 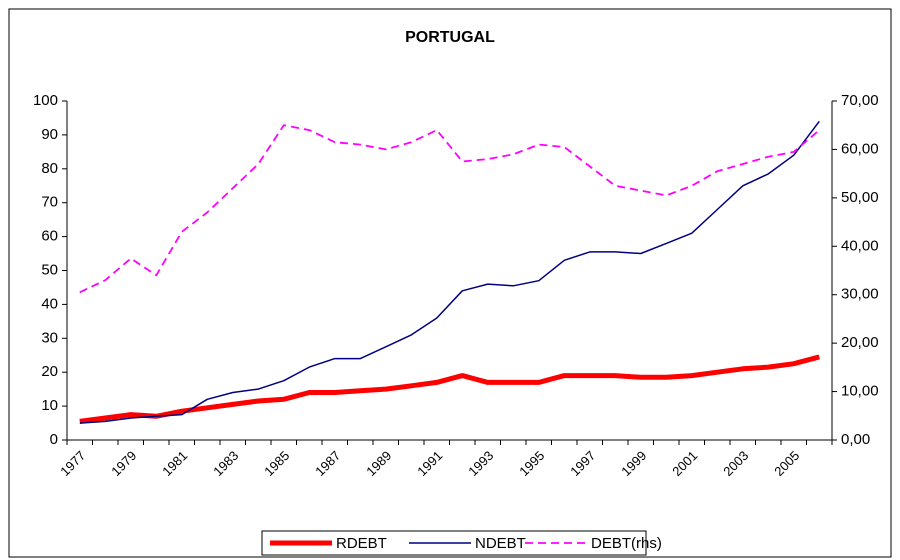 What do you see at coordinates (860, 342) in the screenshot?
I see `y2-tick-label: 20,00` at bounding box center [860, 342].